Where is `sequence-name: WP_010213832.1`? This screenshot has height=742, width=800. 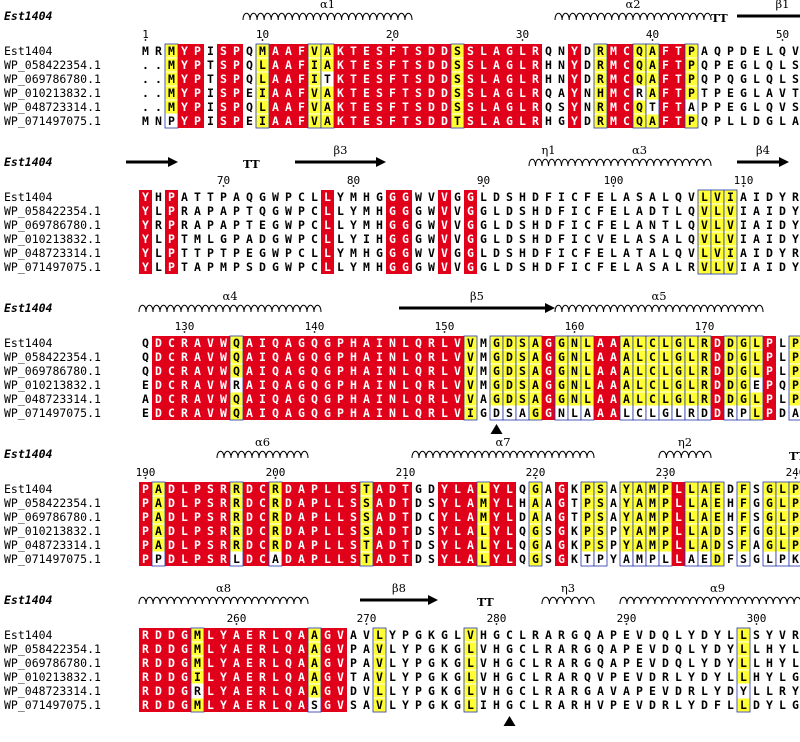
sequence-name: WP_010213832.1 is located at coordinates (52, 93).